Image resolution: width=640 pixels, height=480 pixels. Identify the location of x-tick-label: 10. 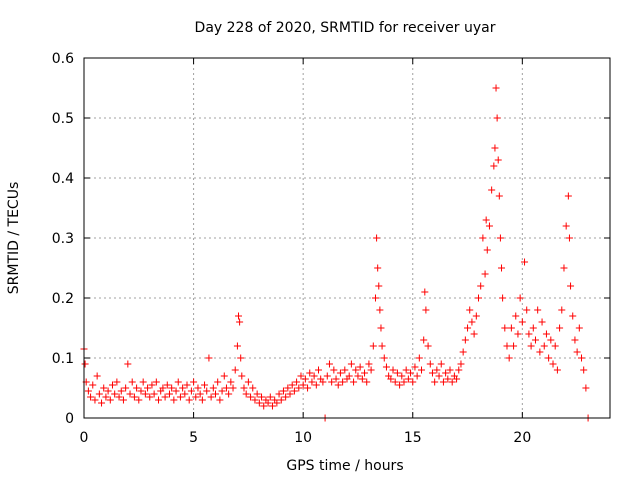
(303, 438).